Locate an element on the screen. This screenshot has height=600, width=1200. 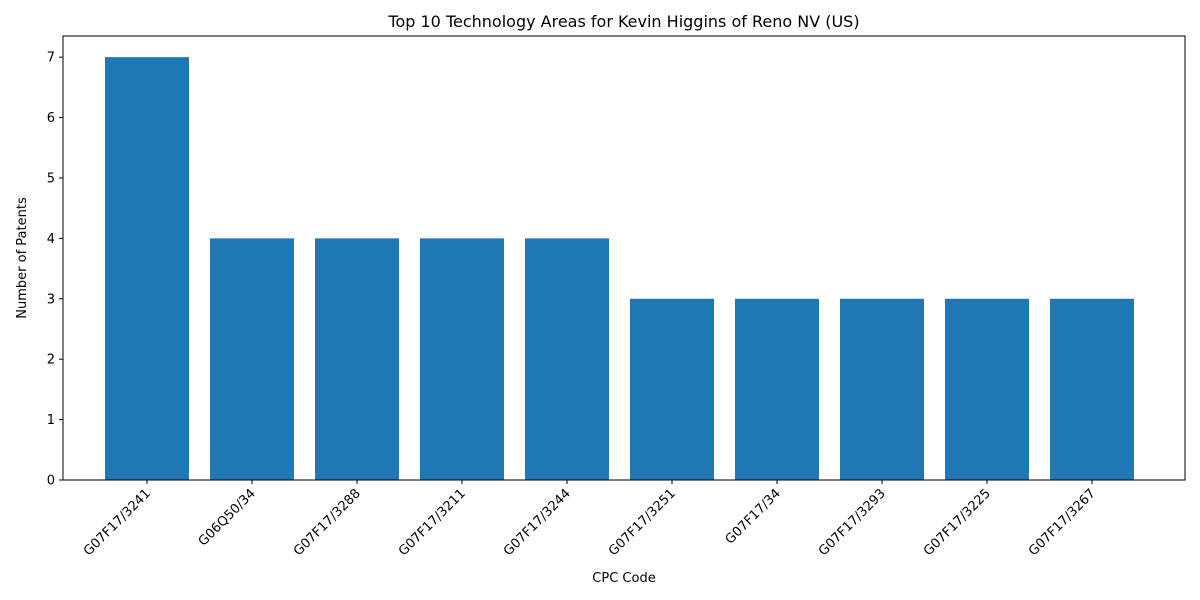
x-tick-label: G07F17/3211 is located at coordinates (432, 522).